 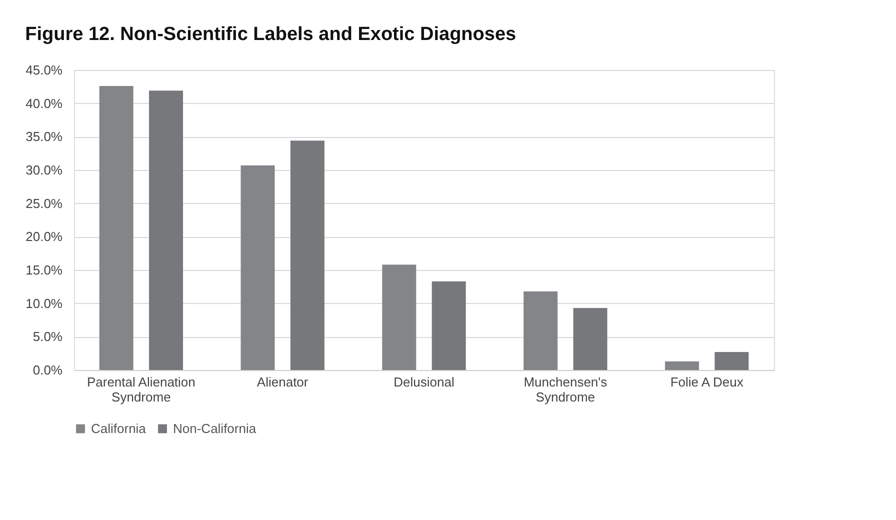 I want to click on y-tick-label: 35.0%, so click(x=44, y=136).